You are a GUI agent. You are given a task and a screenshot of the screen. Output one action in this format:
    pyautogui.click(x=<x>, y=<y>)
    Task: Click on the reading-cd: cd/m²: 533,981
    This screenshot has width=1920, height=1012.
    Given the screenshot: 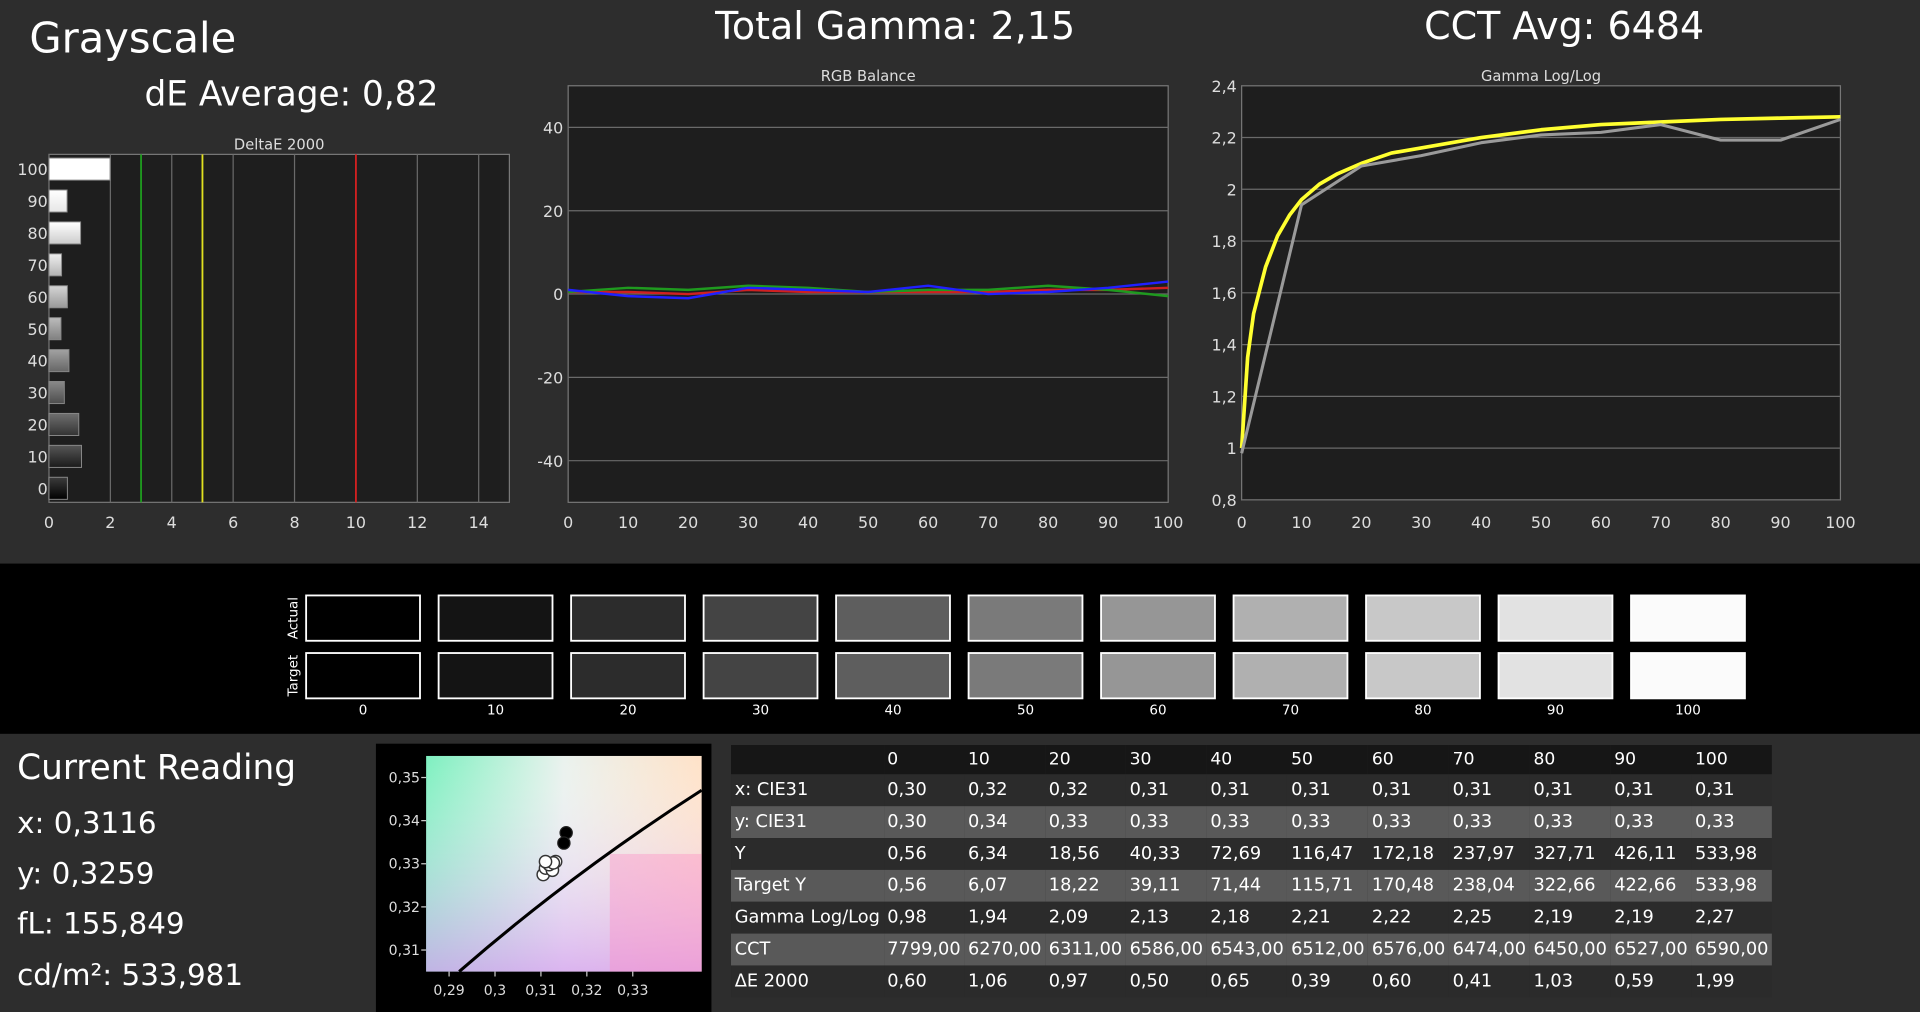 What is the action you would take?
    pyautogui.click(x=130, y=975)
    